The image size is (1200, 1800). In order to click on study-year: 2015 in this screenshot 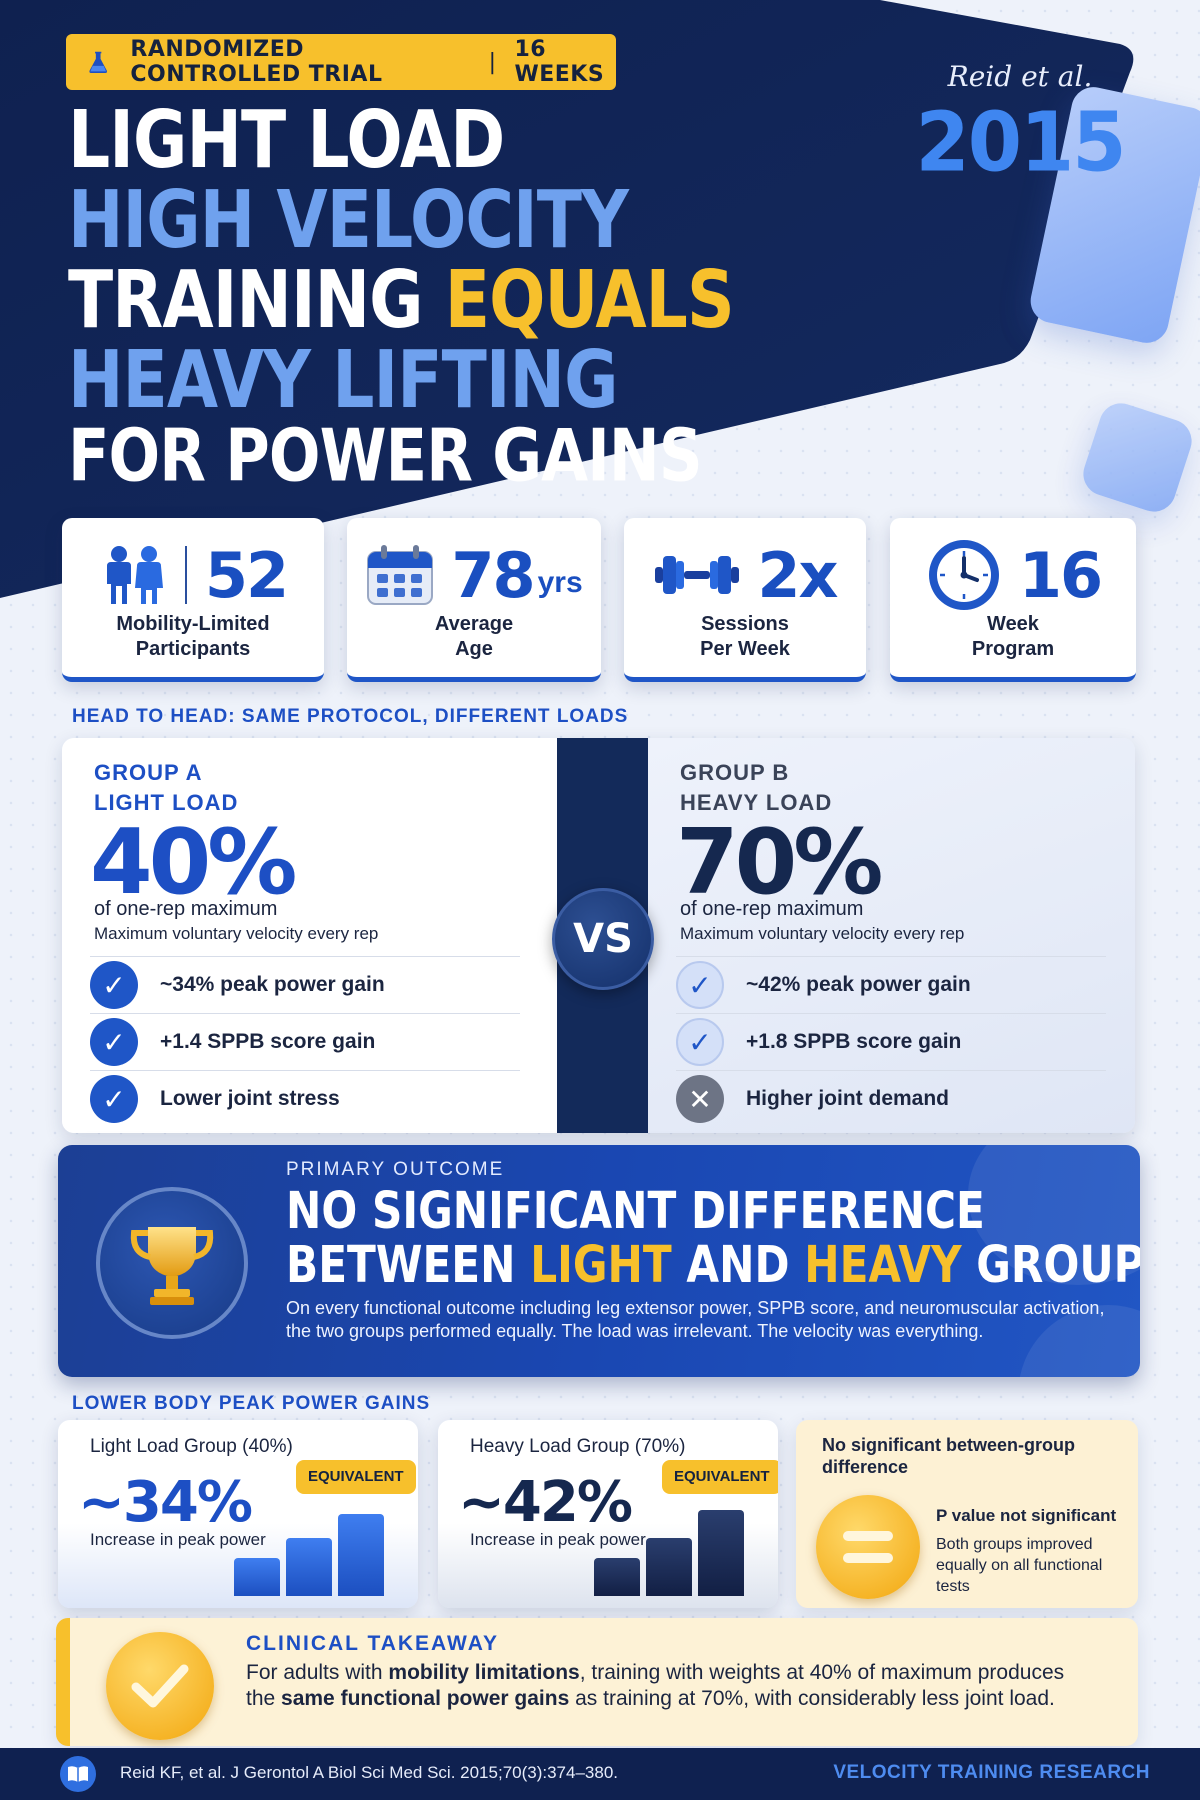, I will do `click(1020, 143)`.